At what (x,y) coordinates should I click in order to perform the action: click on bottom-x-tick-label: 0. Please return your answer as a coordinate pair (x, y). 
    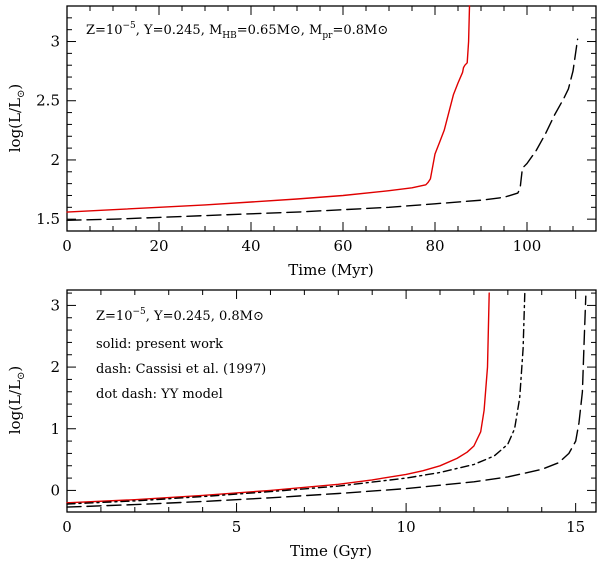
    Looking at the image, I should click on (67, 527).